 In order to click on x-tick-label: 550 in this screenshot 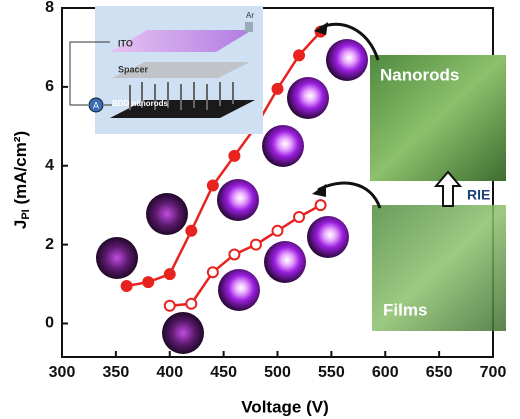, I will do `click(331, 372)`.